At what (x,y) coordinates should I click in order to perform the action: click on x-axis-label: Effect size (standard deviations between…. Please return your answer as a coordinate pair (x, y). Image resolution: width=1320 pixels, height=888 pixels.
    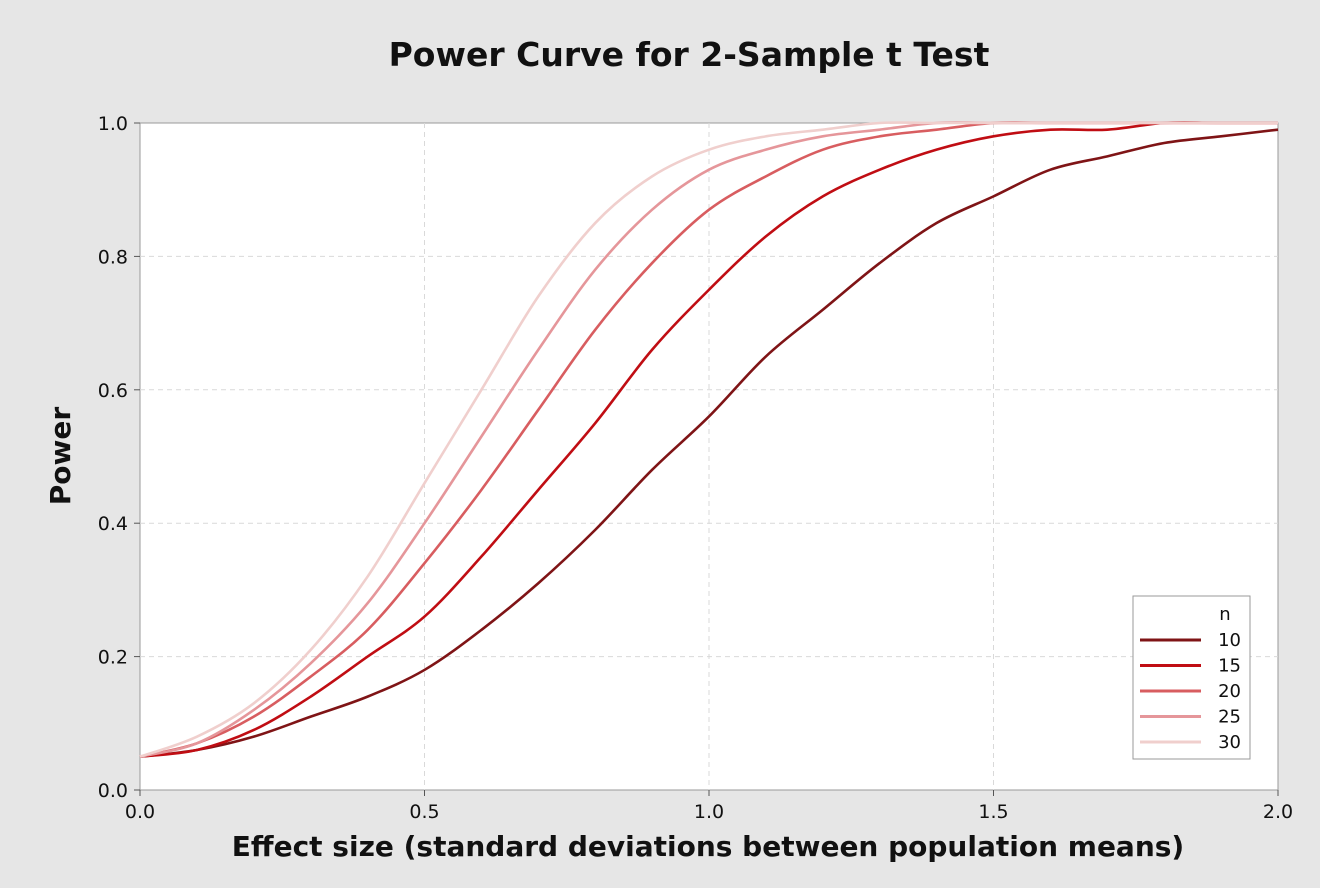
    Looking at the image, I should click on (708, 846).